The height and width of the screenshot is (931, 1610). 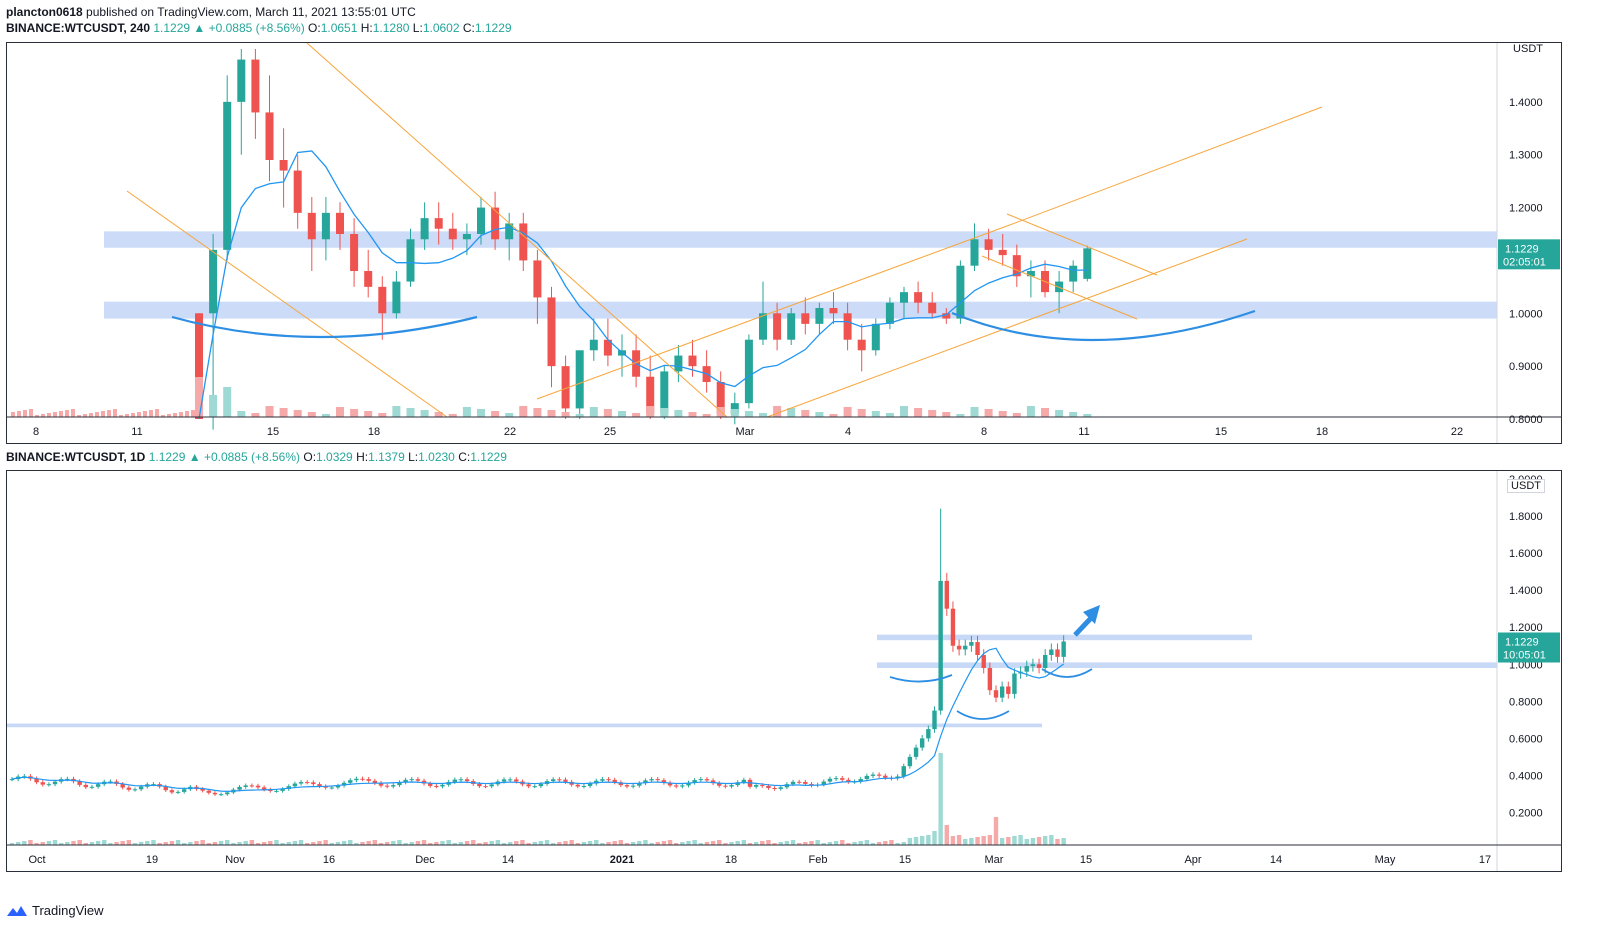 What do you see at coordinates (36, 860) in the screenshot?
I see `time-tick-label: Oct` at bounding box center [36, 860].